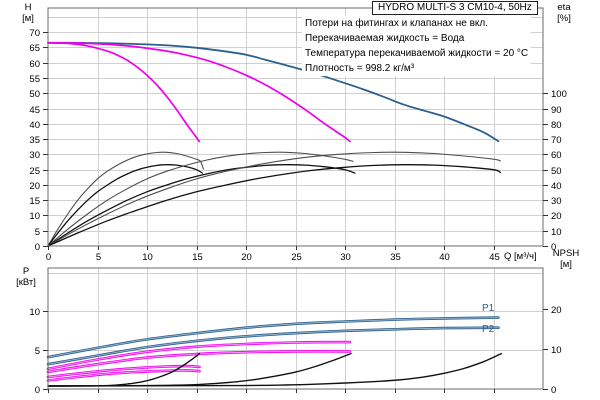 The width and height of the screenshot is (600, 400). What do you see at coordinates (34, 48) in the screenshot?
I see `y-left-tick-label: 65` at bounding box center [34, 48].